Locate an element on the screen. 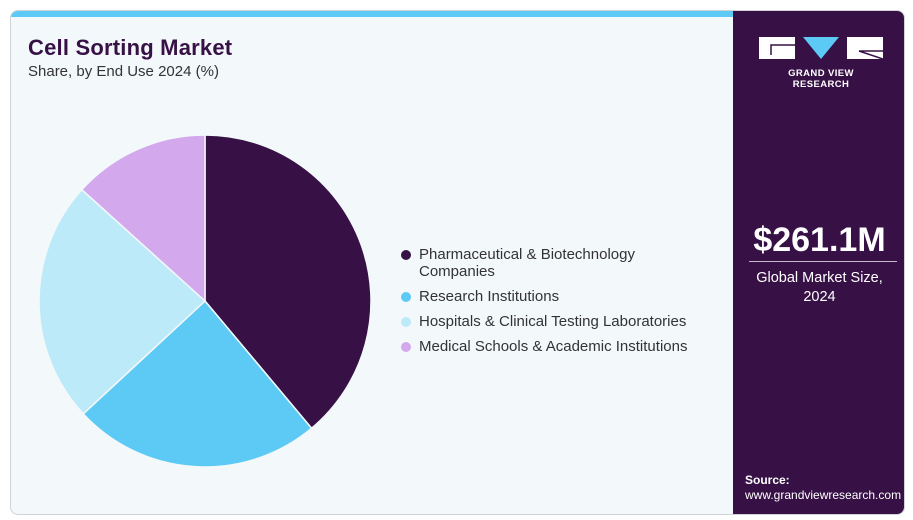 The height and width of the screenshot is (520, 913). accent-bar is located at coordinates (372, 14).